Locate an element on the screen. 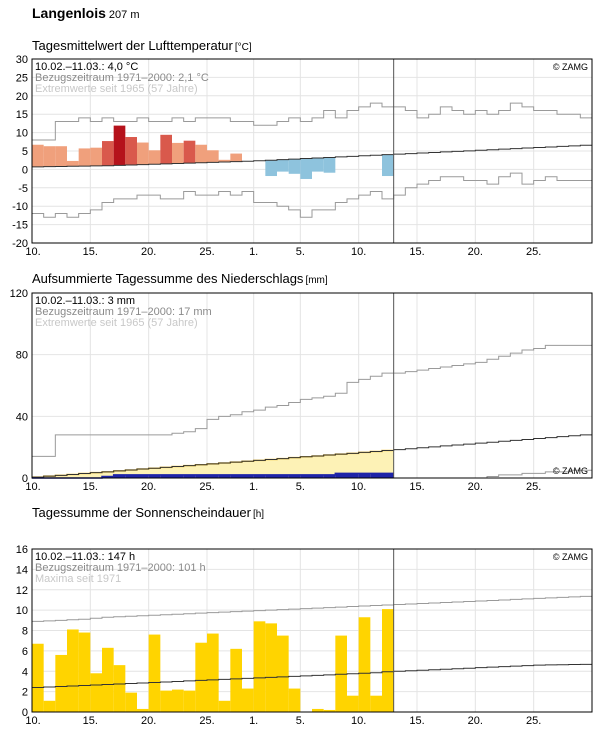  sun-ytick-label: 2 is located at coordinates (25, 693).